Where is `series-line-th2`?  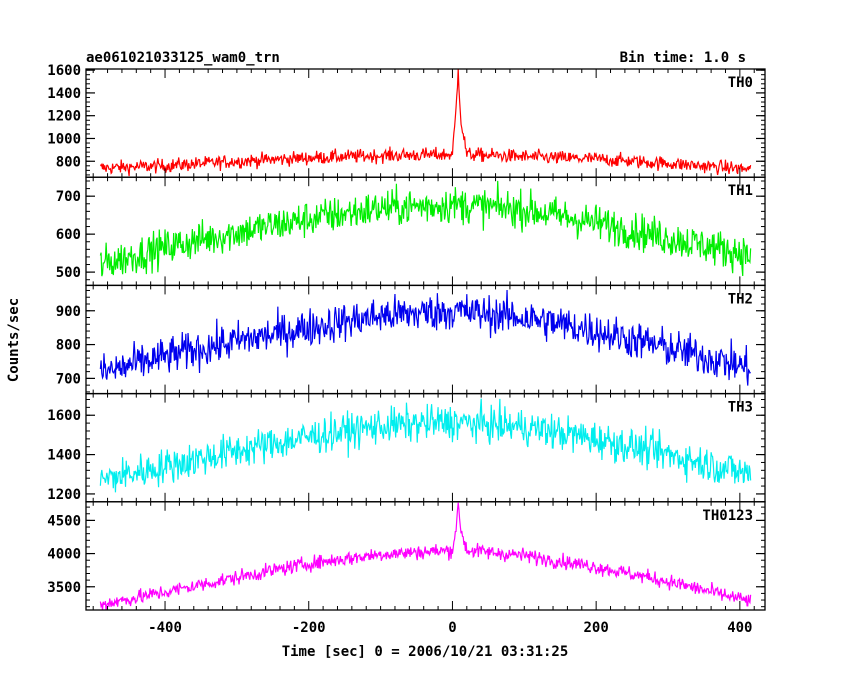
series-line-th2 is located at coordinates (425, 338).